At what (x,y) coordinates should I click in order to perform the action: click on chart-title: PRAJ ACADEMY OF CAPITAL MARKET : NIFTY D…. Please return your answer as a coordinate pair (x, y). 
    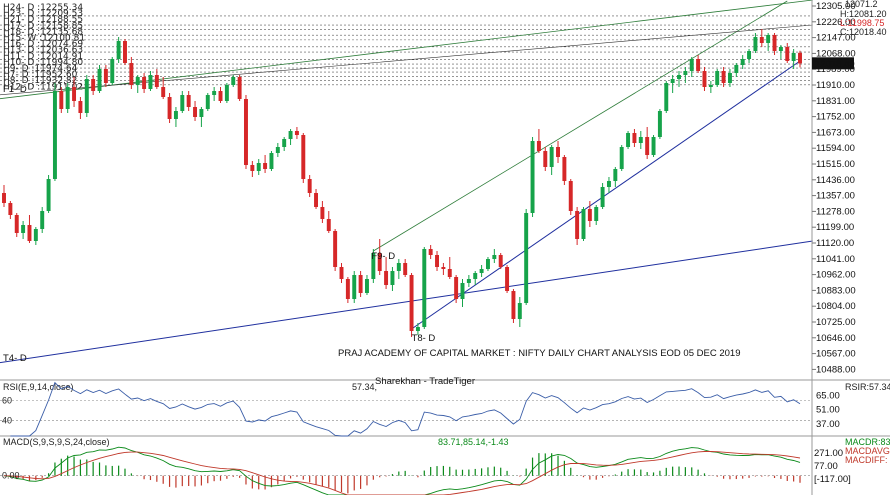
    Looking at the image, I should click on (539, 353).